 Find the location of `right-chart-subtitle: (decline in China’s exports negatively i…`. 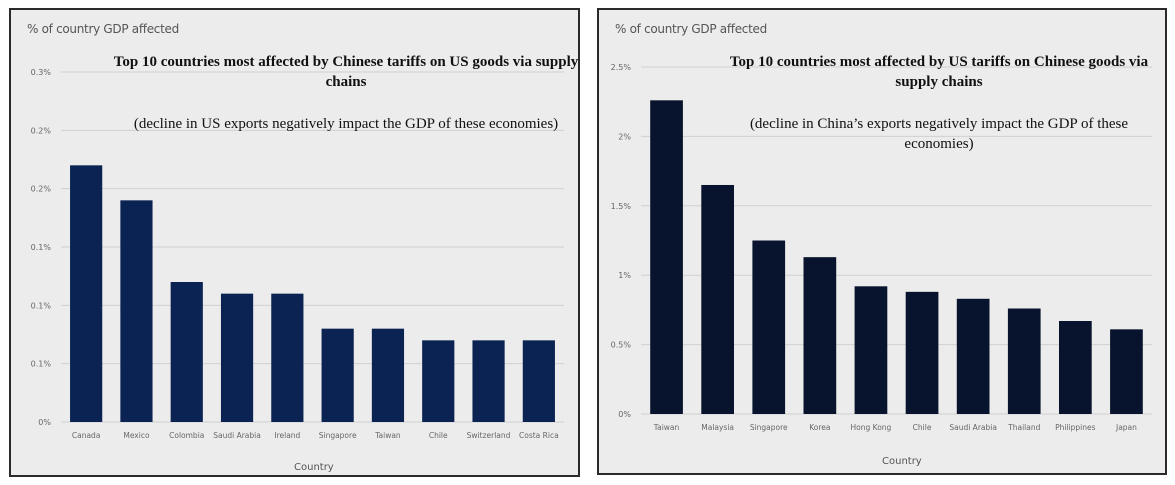

right-chart-subtitle: (decline in China’s exports negatively i… is located at coordinates (939, 134).